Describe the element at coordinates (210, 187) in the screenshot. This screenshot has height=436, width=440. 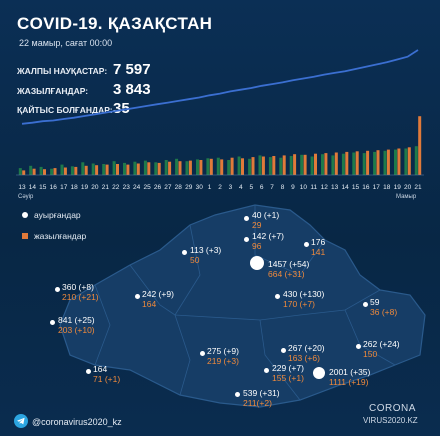
I see `x-tick-label: 1` at that location.